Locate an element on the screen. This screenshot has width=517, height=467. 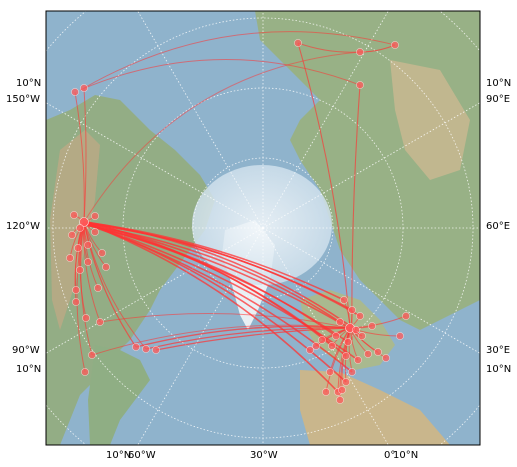
bottom-label-10n-right: 10°N is located at coordinates (406, 455).